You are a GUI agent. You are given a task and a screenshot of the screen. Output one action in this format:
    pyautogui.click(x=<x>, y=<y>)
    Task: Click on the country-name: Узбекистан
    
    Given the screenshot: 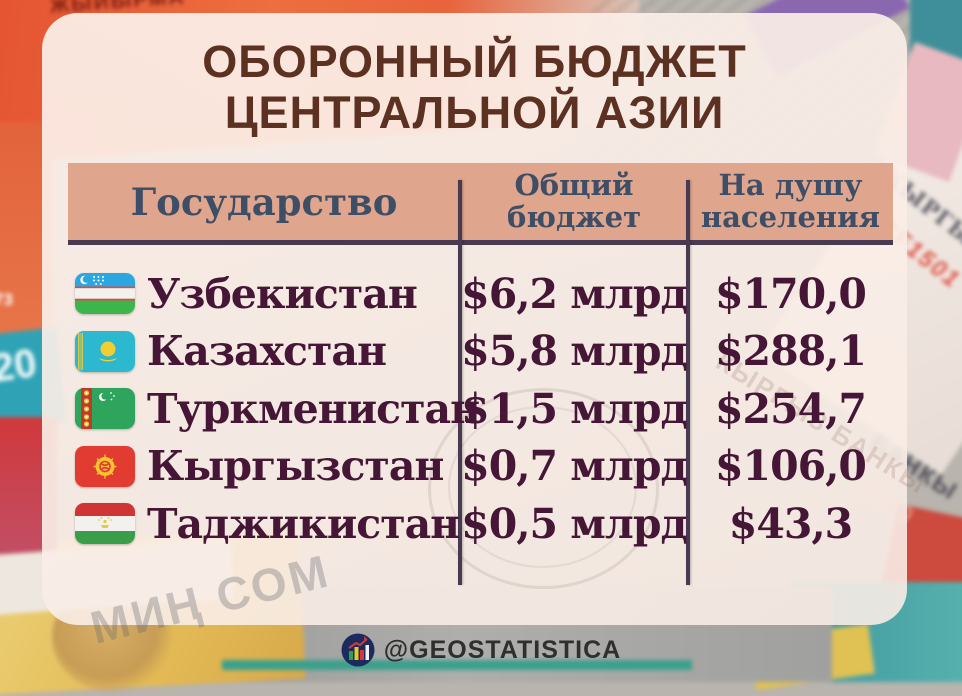 What is the action you would take?
    pyautogui.click(x=282, y=293)
    